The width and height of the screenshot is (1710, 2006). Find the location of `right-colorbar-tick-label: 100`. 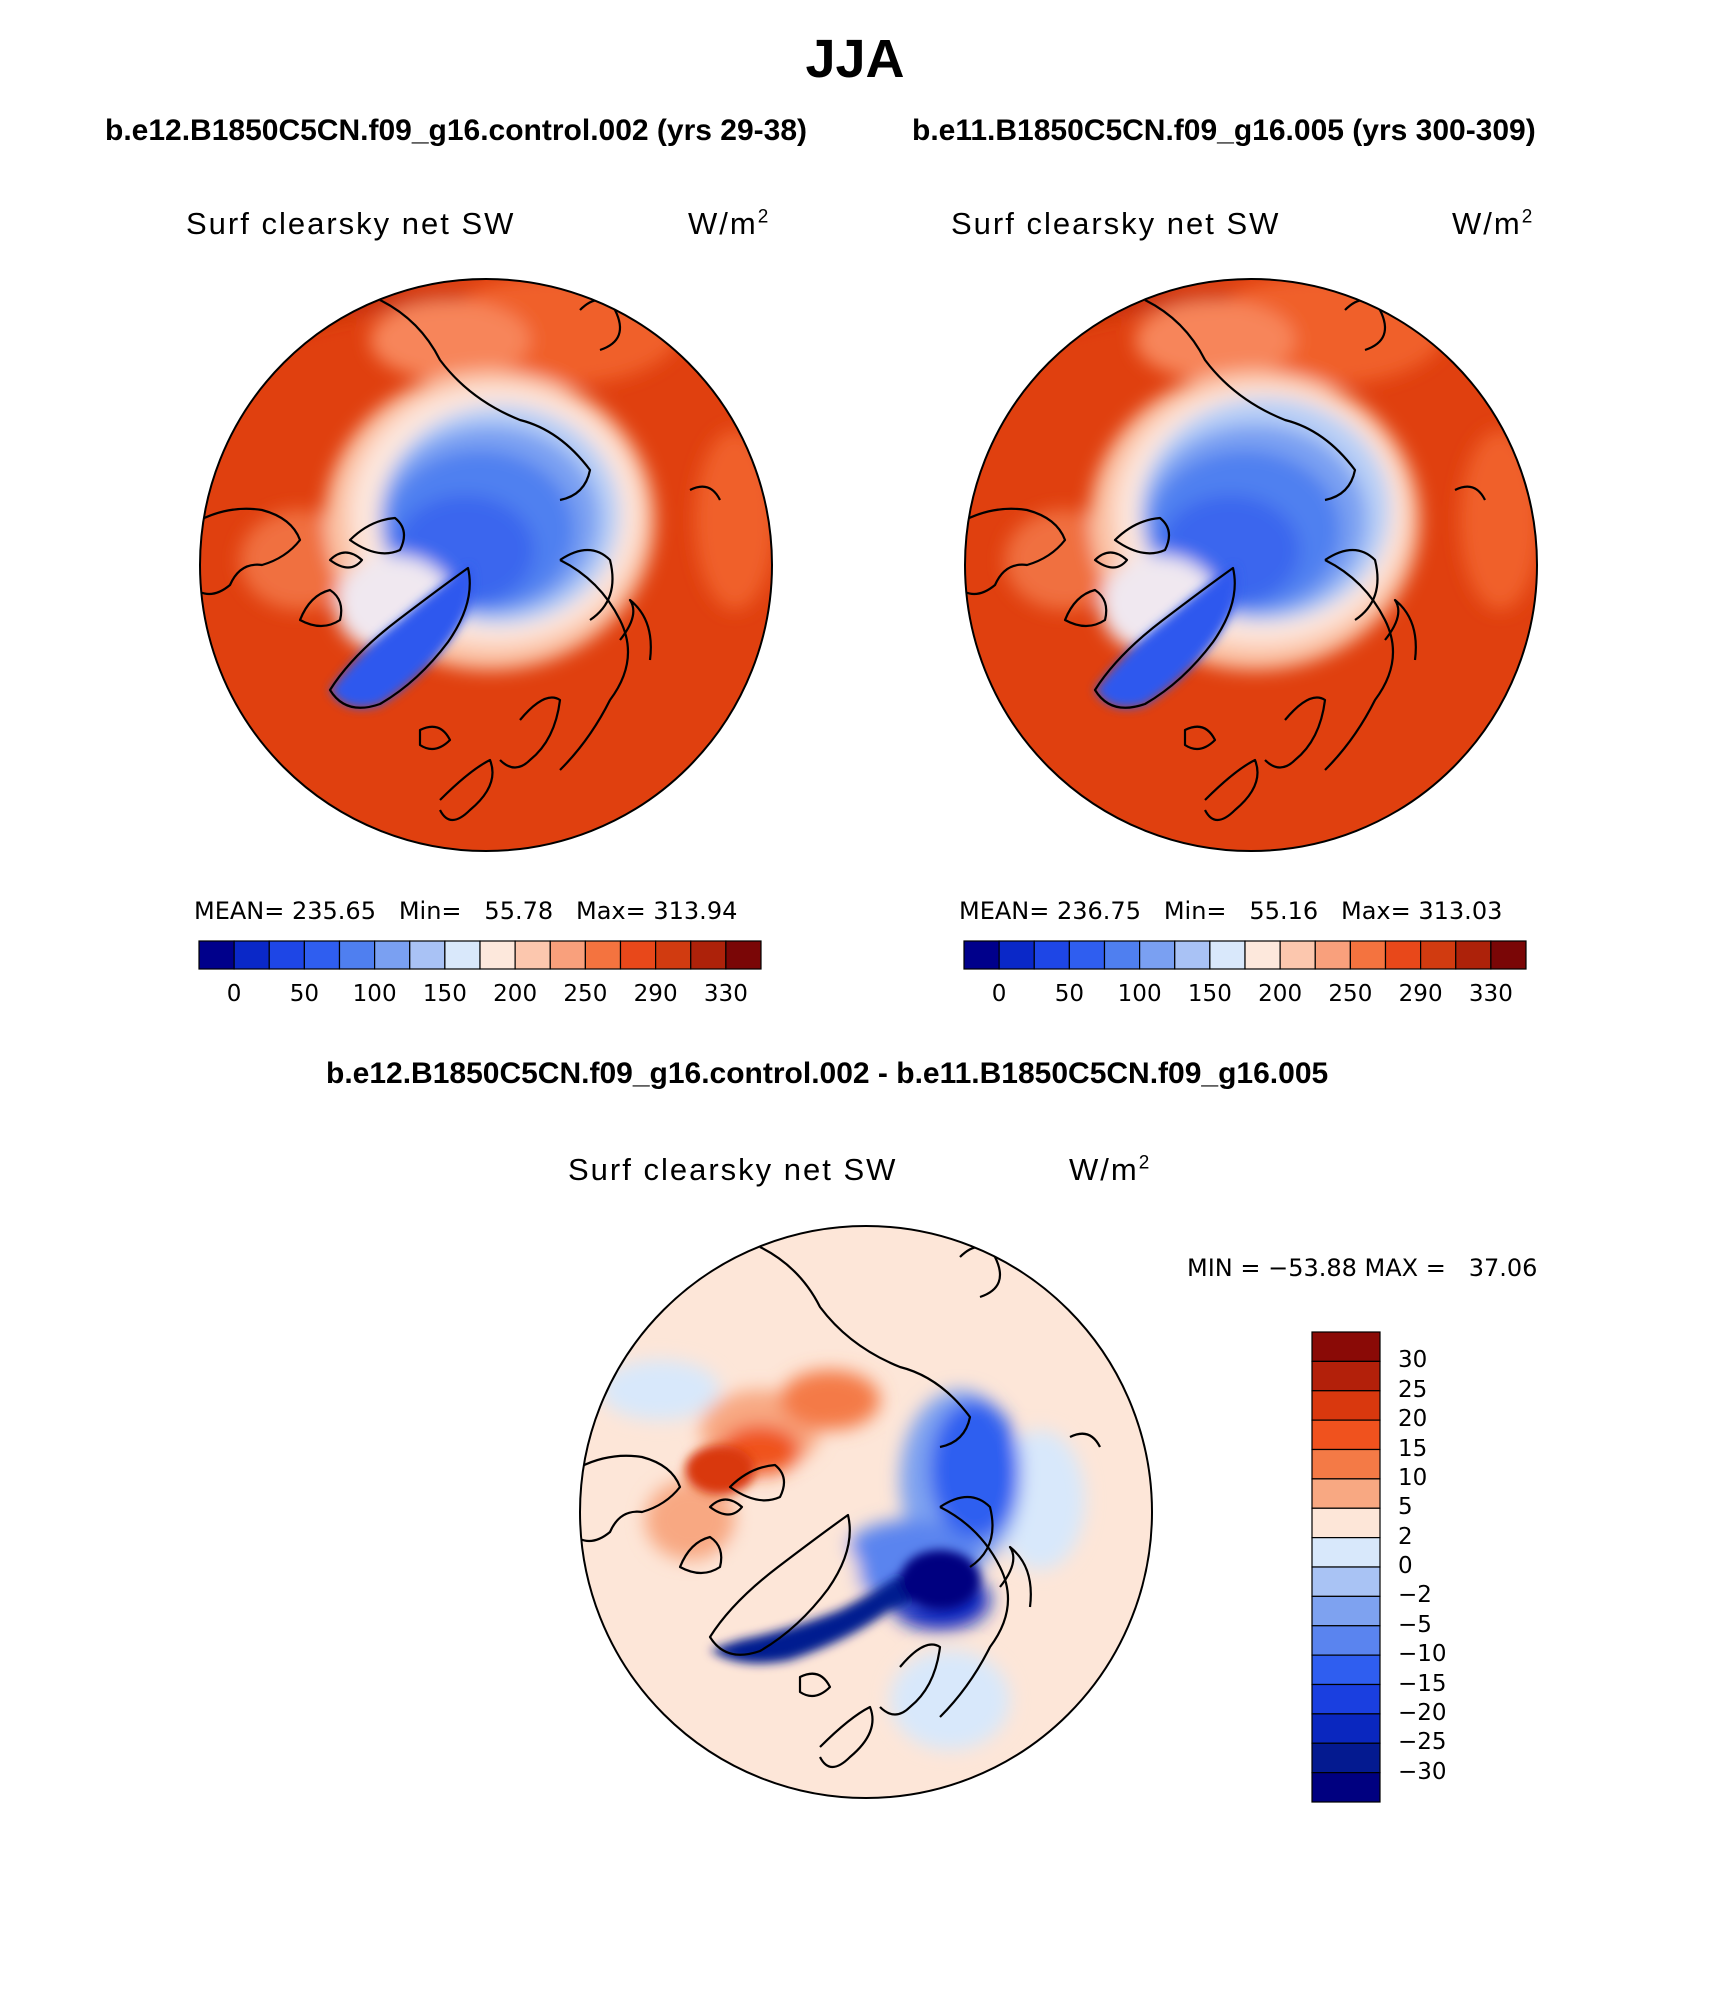

right-colorbar-tick-label: 100 is located at coordinates (1139, 994).